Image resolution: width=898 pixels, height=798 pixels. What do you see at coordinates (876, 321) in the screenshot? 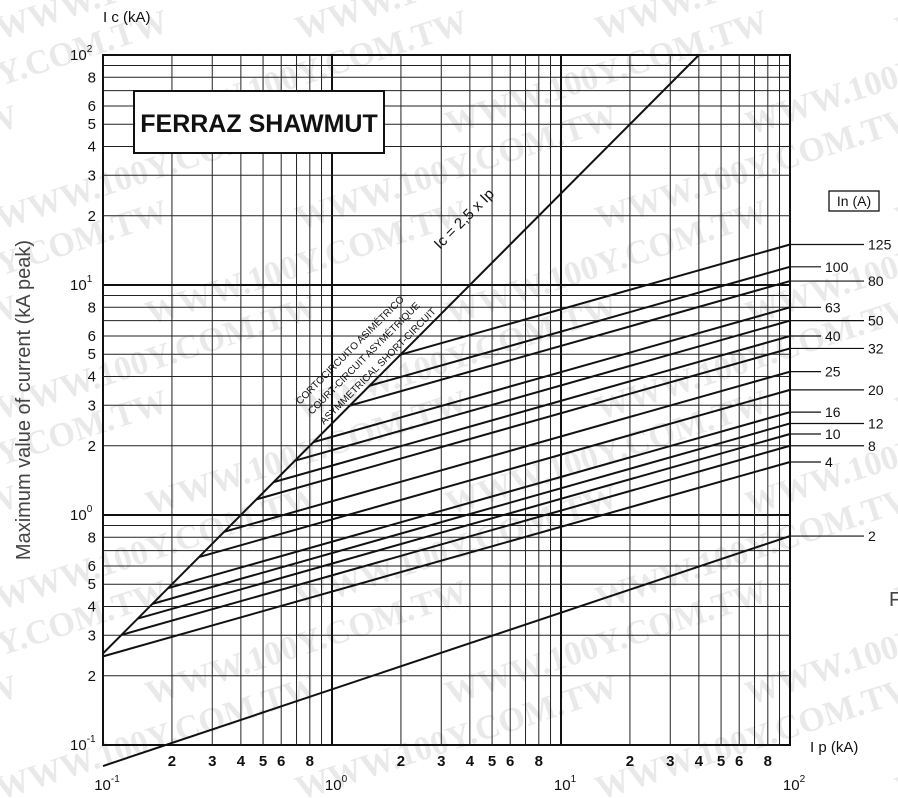
I see `series-label: 50` at bounding box center [876, 321].